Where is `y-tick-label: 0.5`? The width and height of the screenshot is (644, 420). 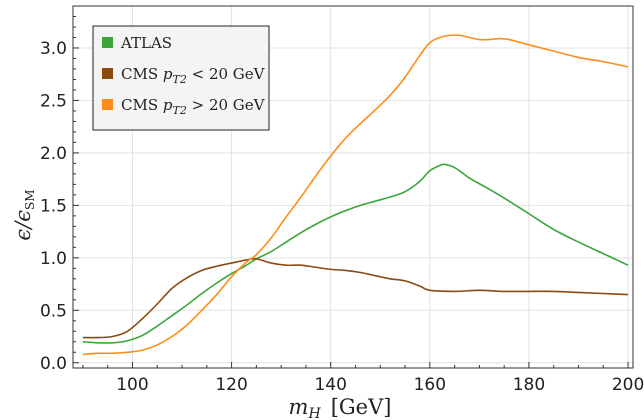 y-tick-label: 0.5 is located at coordinates (53, 311).